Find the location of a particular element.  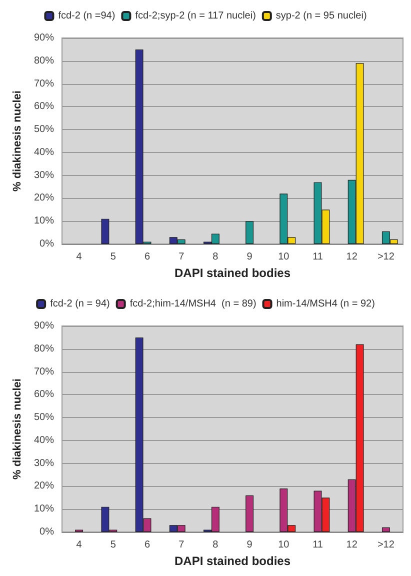

legend-label: fcd-2;syp-2 (n = 117 nuclei) is located at coordinates (195, 16).